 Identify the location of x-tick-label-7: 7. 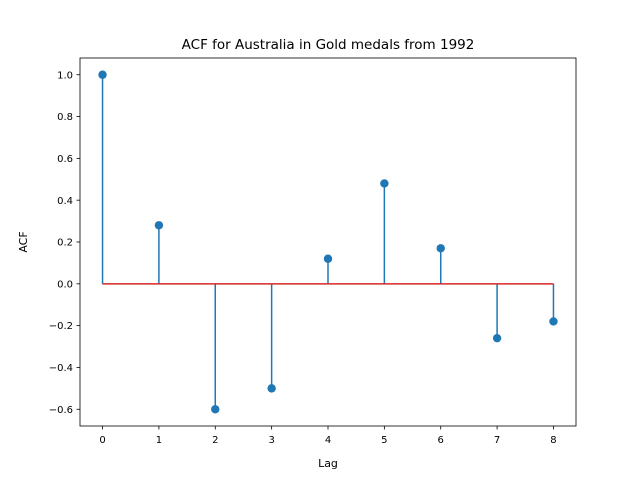
(497, 440).